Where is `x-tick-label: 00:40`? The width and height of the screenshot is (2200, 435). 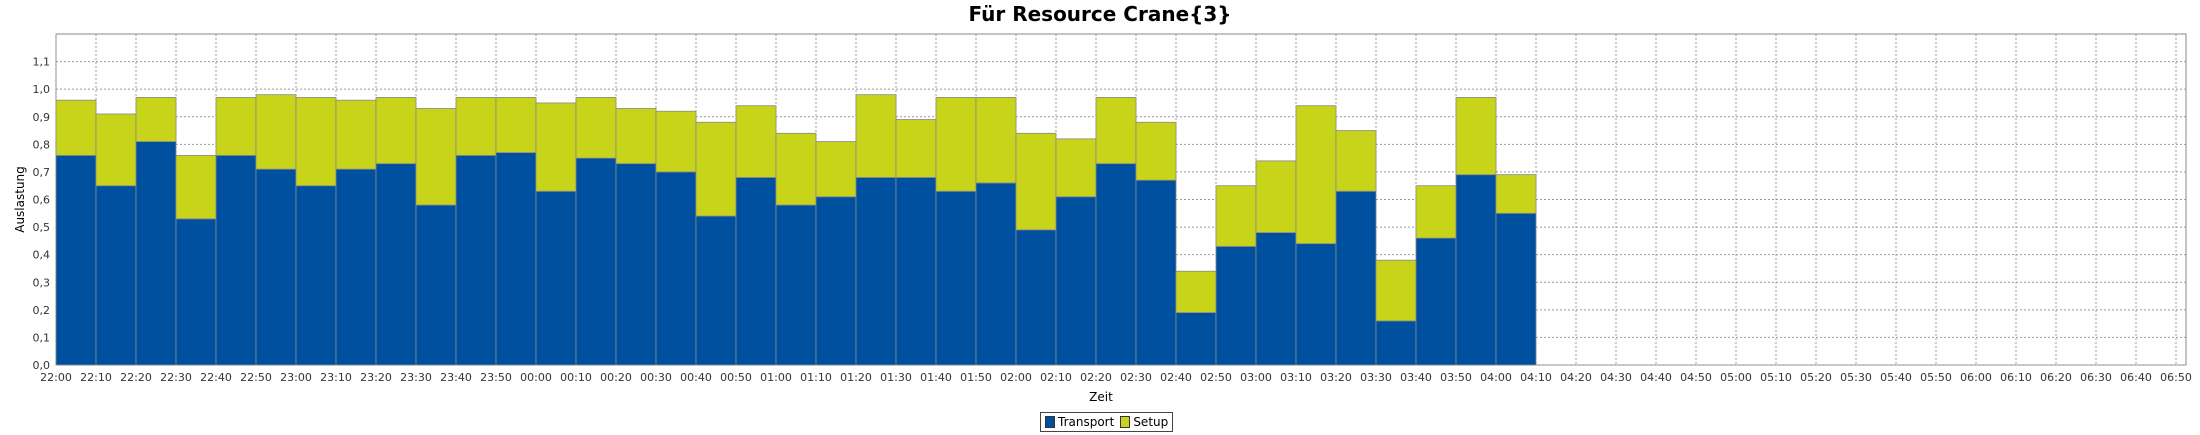 x-tick-label: 00:40 is located at coordinates (696, 377).